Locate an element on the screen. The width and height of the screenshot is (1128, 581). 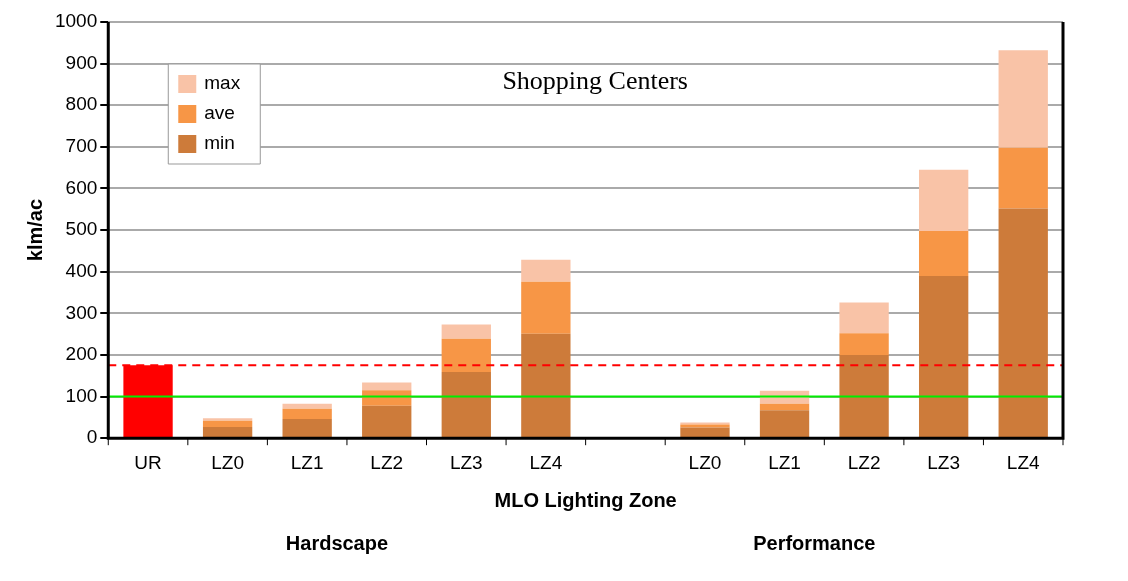
y-axis-title: klm/ac is located at coordinates (34, 230).